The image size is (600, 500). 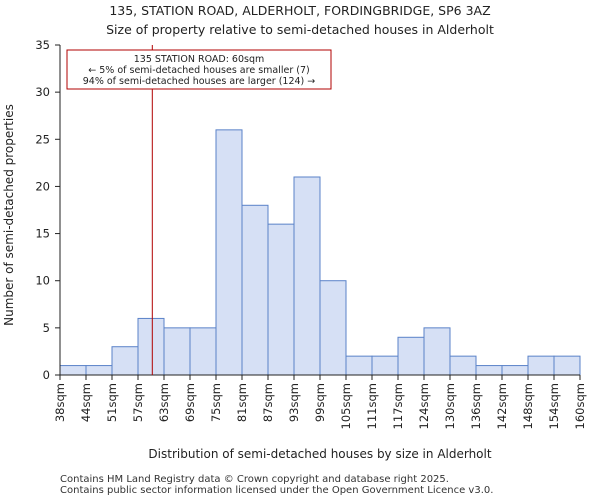 What do you see at coordinates (424, 406) in the screenshot?
I see `x-tick-label: 124sqm` at bounding box center [424, 406].